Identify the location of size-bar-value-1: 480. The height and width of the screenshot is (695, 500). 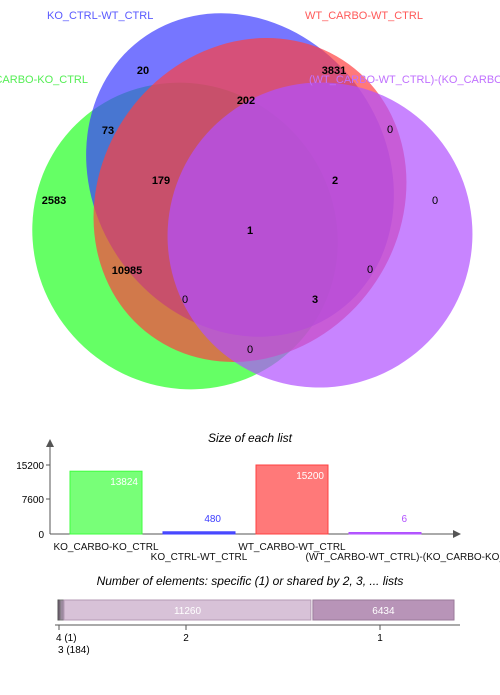
(212, 519).